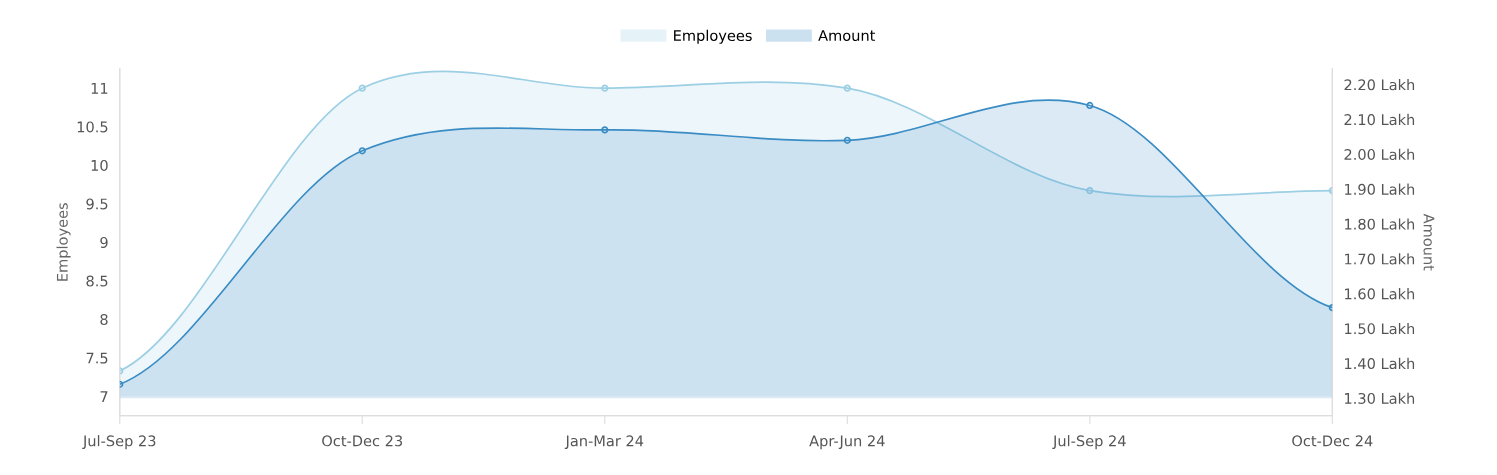 This screenshot has height=475, width=1497. What do you see at coordinates (104, 320) in the screenshot?
I see `y-tick-label: 8` at bounding box center [104, 320].